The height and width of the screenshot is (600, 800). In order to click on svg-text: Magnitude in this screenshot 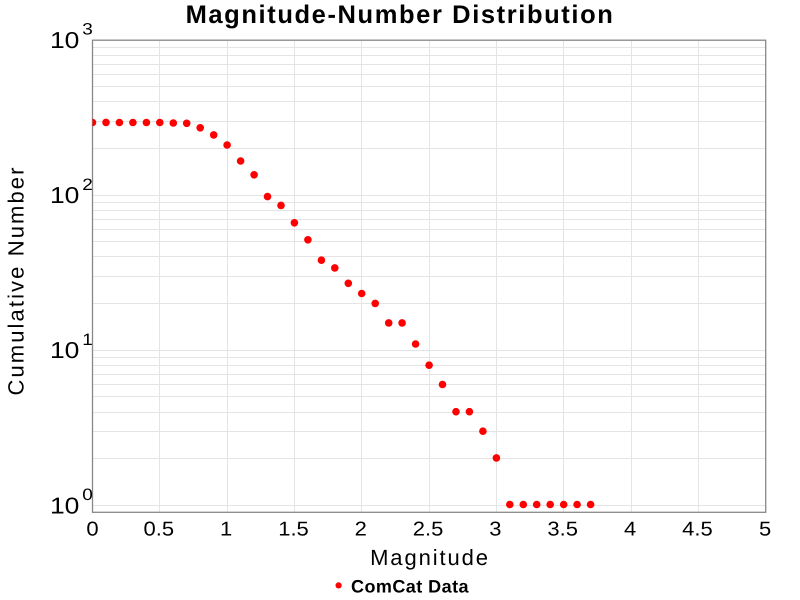, I will do `click(430, 557)`.